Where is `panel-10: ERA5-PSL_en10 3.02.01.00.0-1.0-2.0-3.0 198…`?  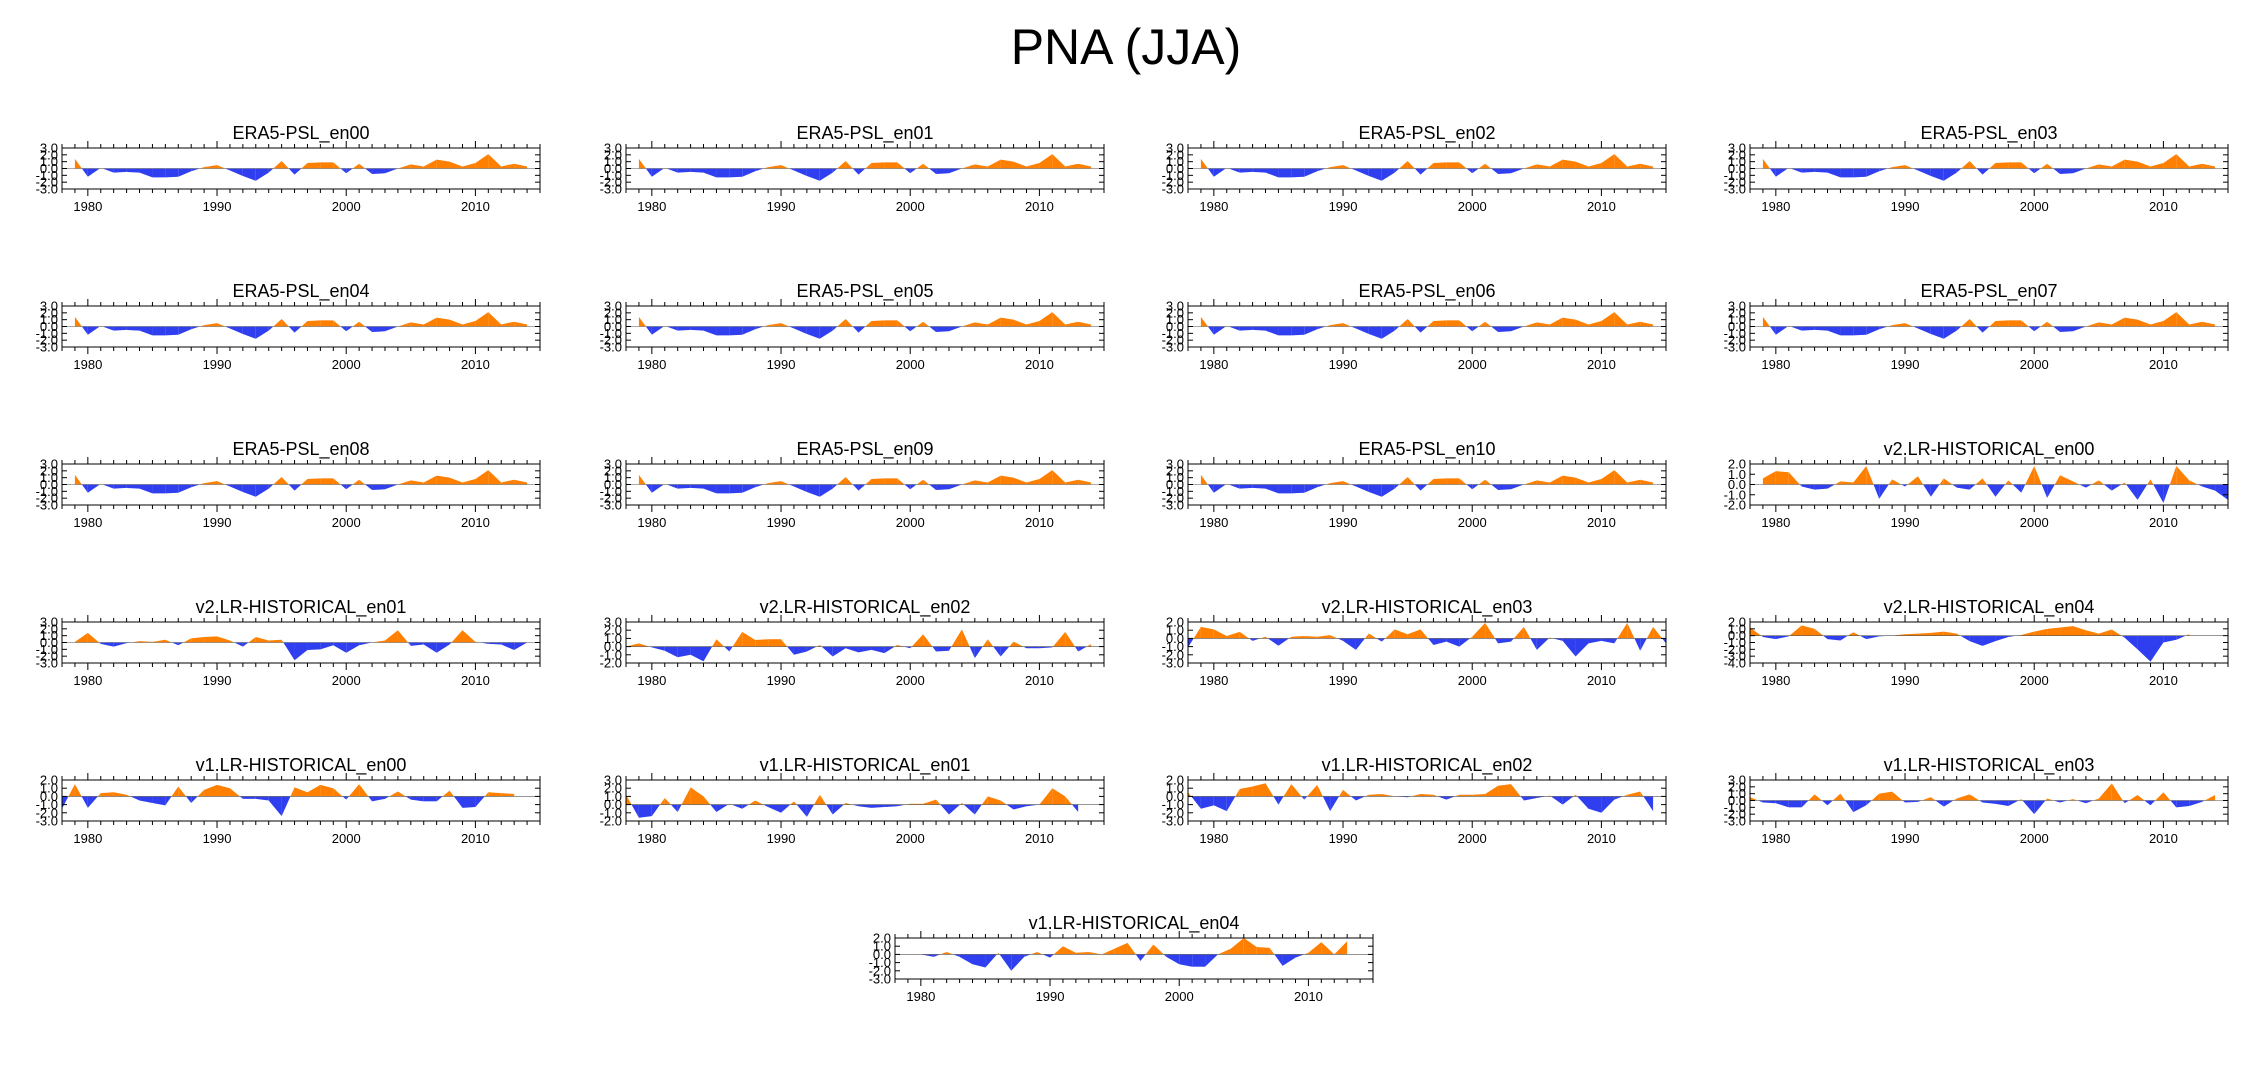 panel-10: ERA5-PSL_en10 3.02.01.00.0-1.0-2.0-3.0 198… is located at coordinates (1414, 484).